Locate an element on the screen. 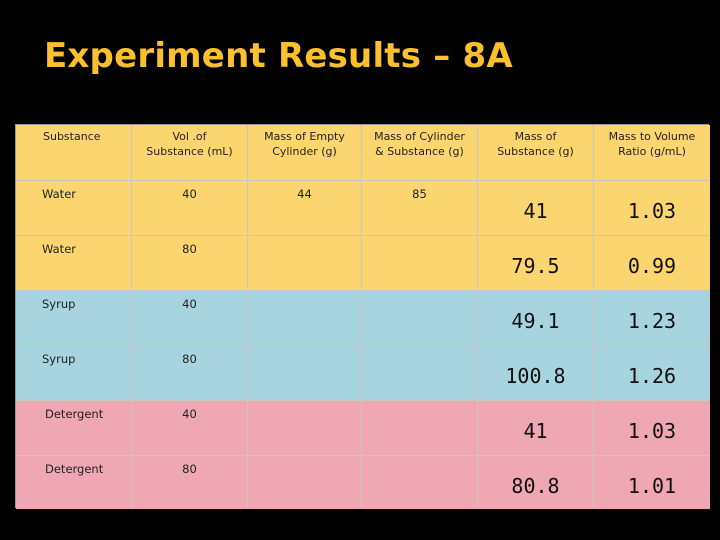  slide-title: Experiment Results – 8A is located at coordinates (278, 56).